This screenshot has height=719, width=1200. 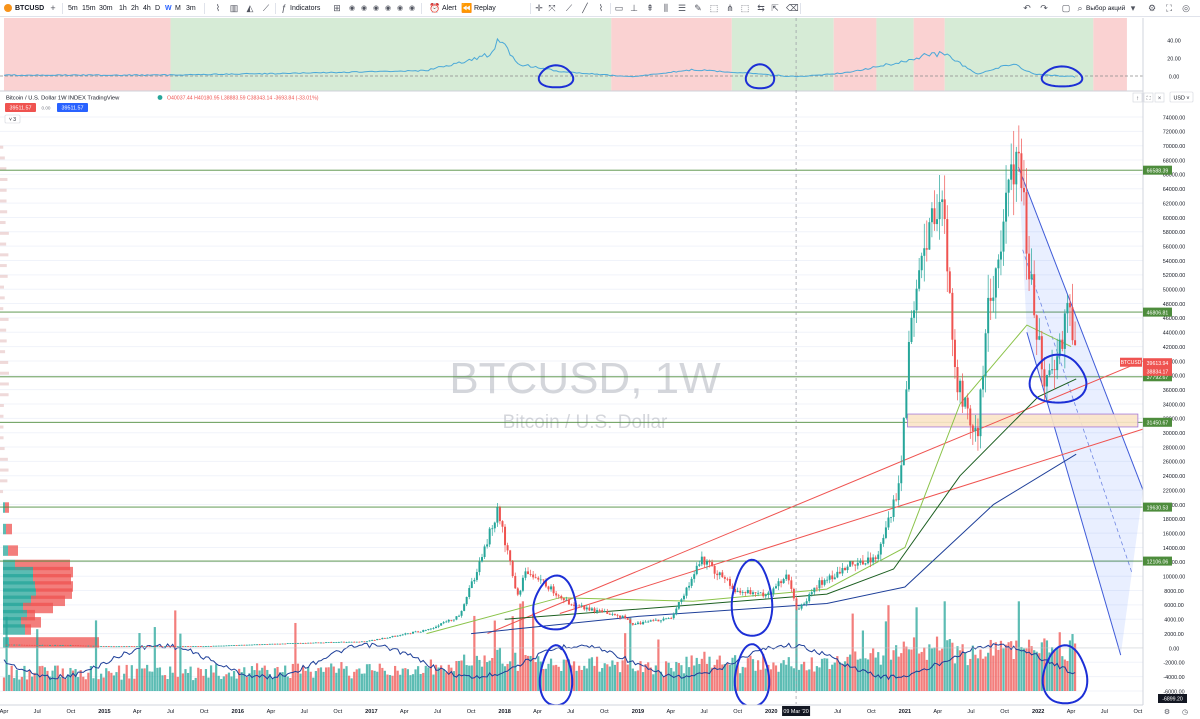 What do you see at coordinates (1181, 97) in the screenshot?
I see `currency-select` at bounding box center [1181, 97].